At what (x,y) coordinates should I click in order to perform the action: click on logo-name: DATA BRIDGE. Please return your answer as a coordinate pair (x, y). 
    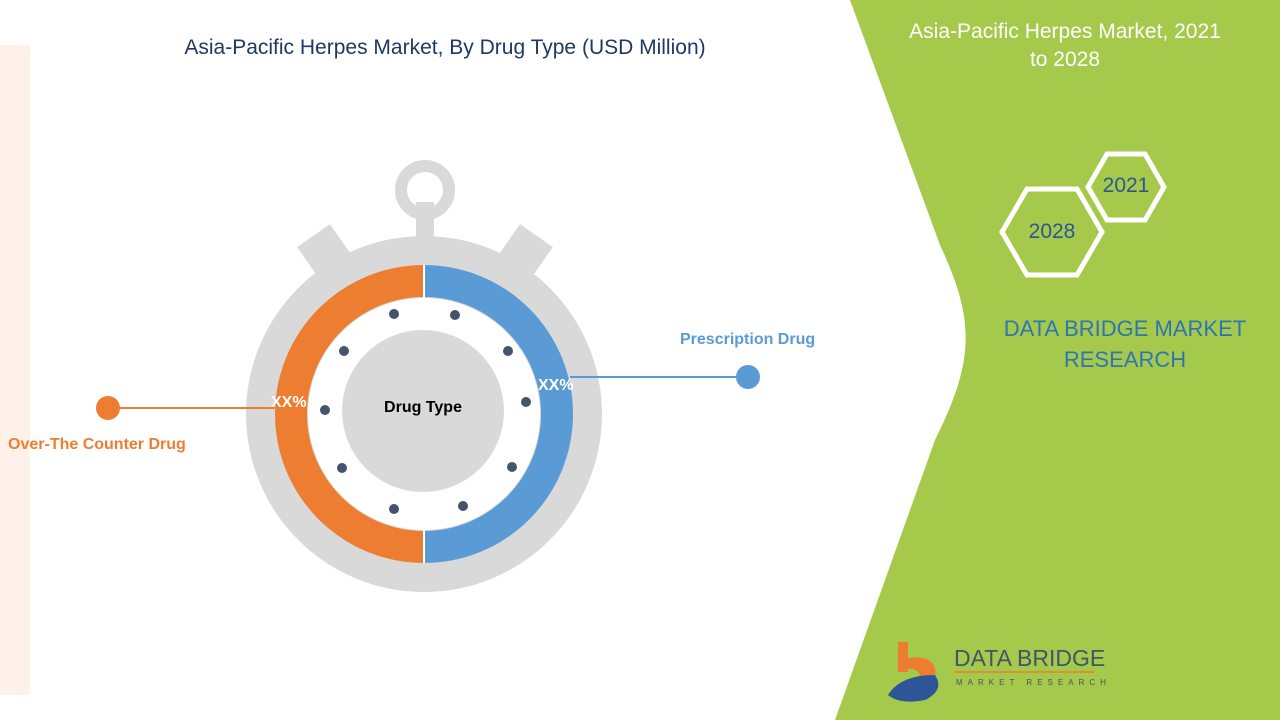
    Looking at the image, I should click on (1030, 658).